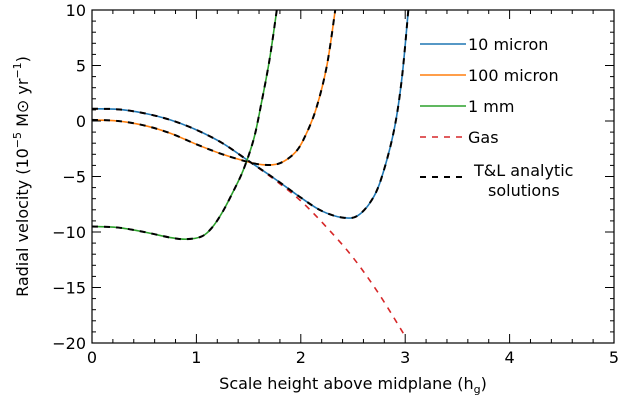 This screenshot has height=401, width=644. Describe the element at coordinates (405, 357) in the screenshot. I see `x-tick-label: 3` at that location.